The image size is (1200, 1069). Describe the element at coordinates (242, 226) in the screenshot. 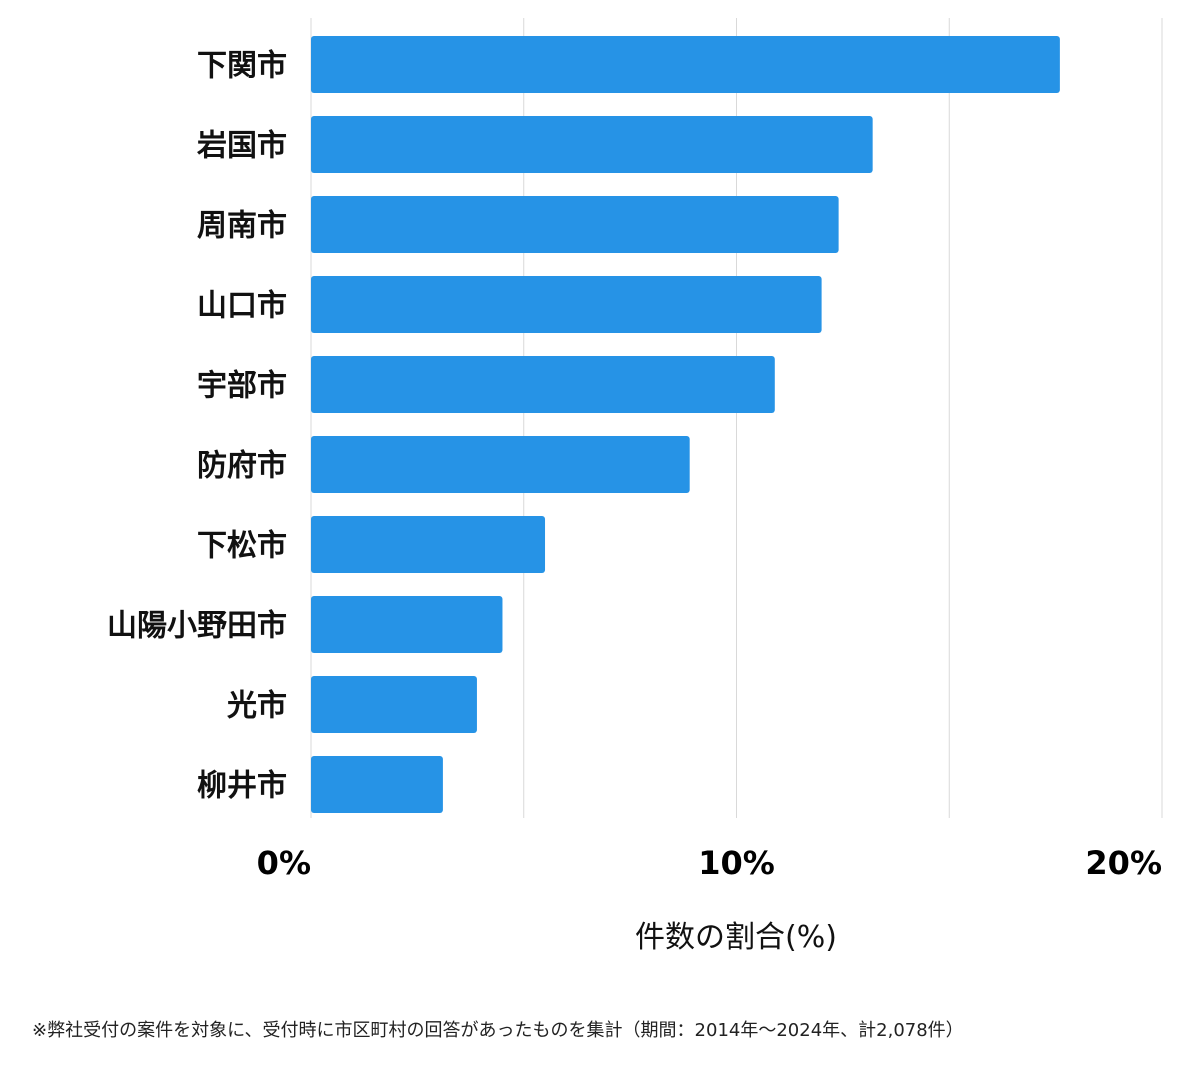

I see `category-label: 周南市` at that location.